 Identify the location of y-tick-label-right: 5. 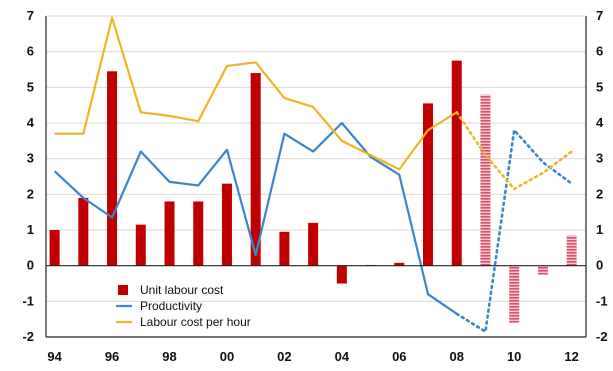
(599, 86).